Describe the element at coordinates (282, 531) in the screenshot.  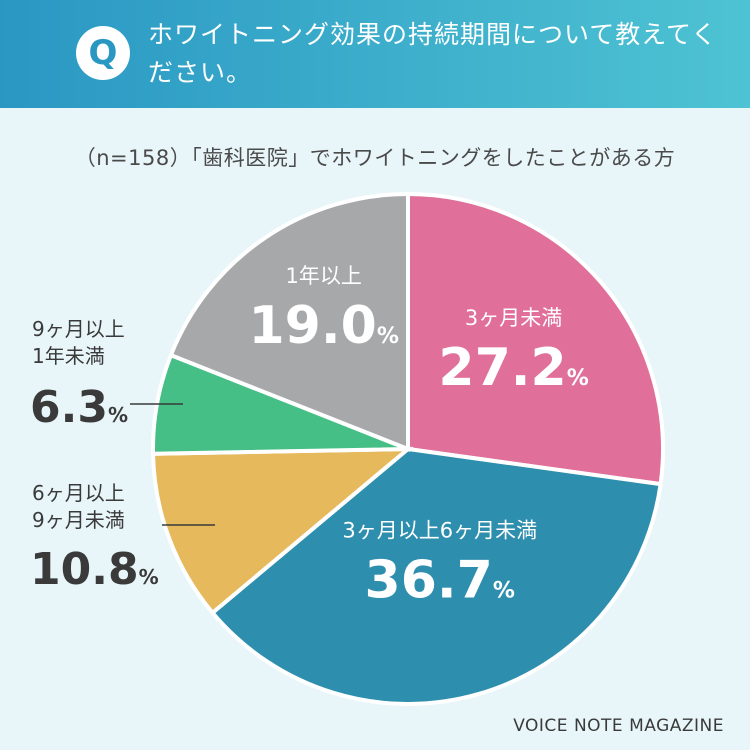
I see `pie-slice-6-9-months` at that location.